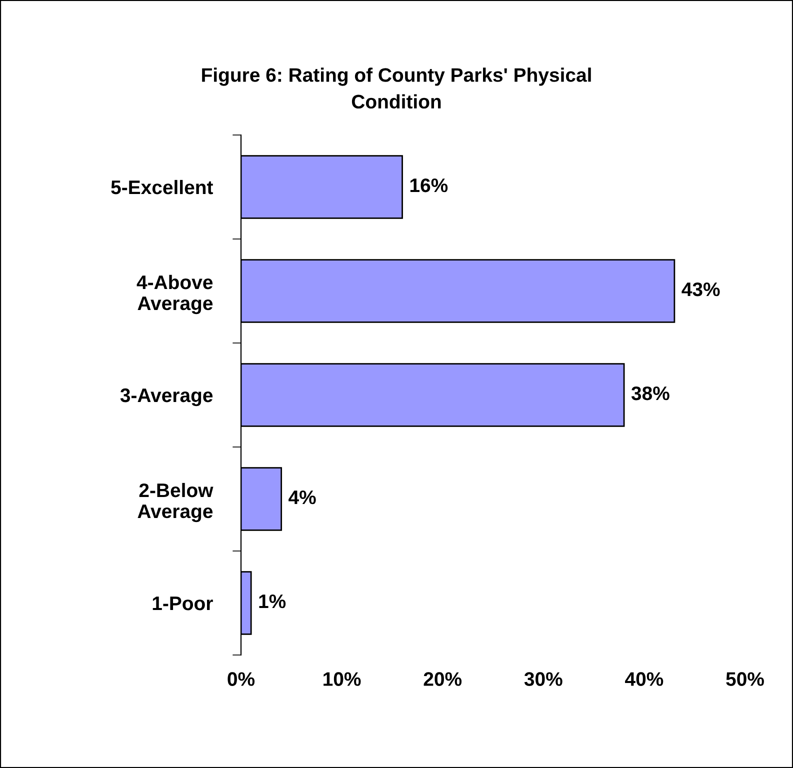  Describe the element at coordinates (302, 497) in the screenshot. I see `data-label: 4%` at that location.